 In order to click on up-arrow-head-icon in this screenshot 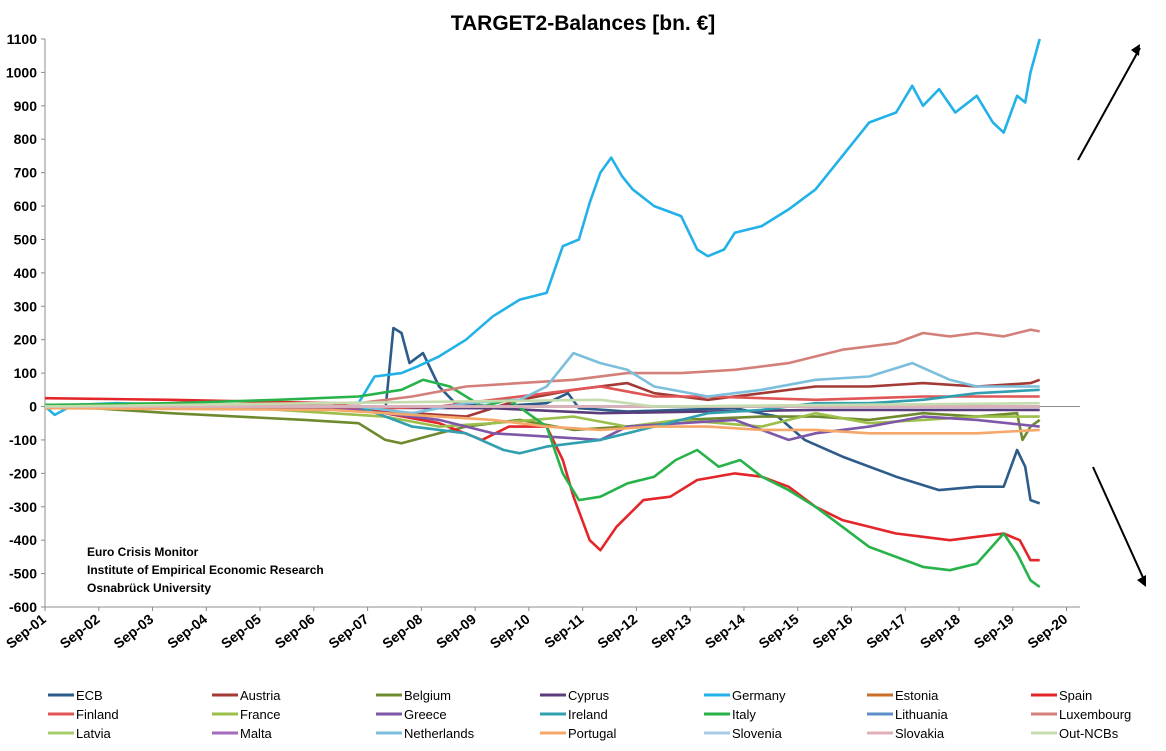, I will do `click(1135, 50)`.